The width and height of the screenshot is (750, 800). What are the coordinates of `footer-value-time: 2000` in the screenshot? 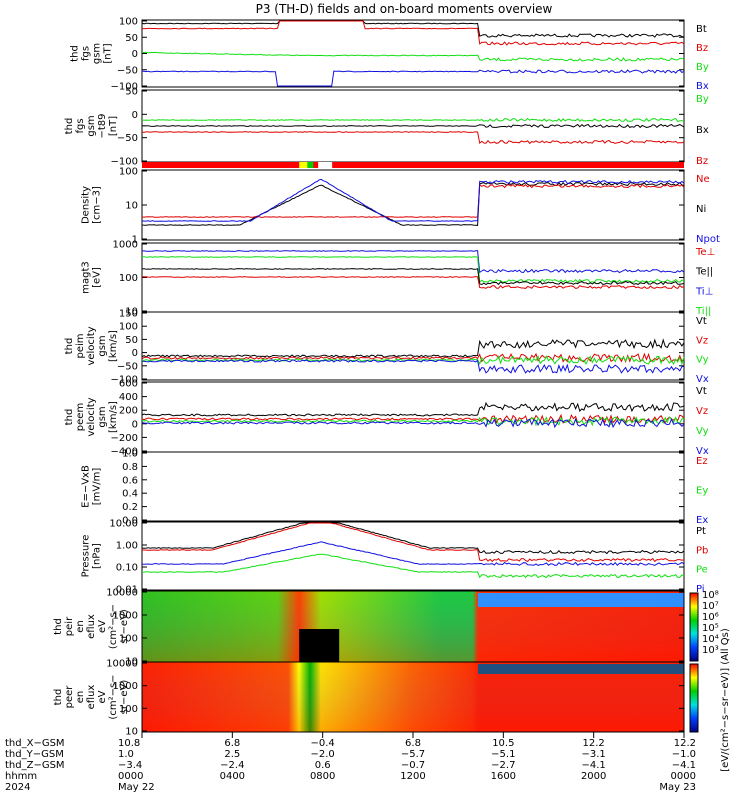 It's located at (593, 776).